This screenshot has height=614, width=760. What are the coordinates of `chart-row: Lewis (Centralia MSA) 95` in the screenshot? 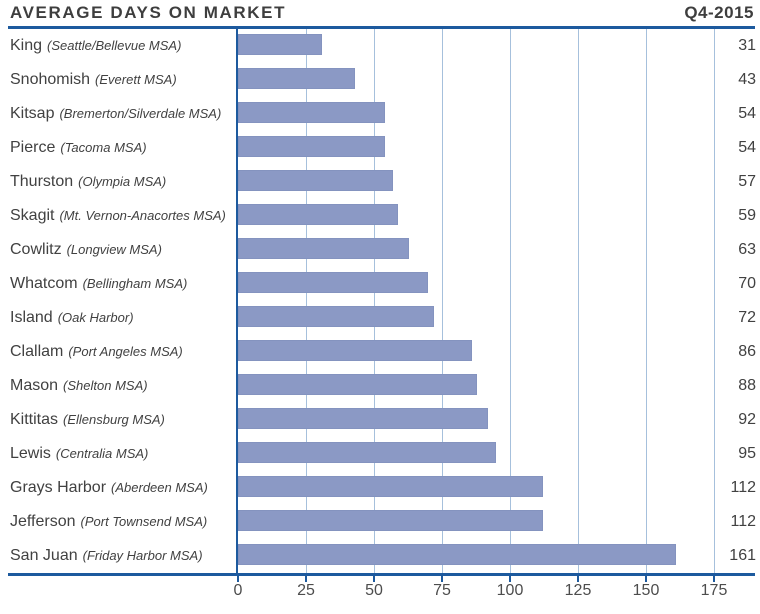 It's located at (380, 454).